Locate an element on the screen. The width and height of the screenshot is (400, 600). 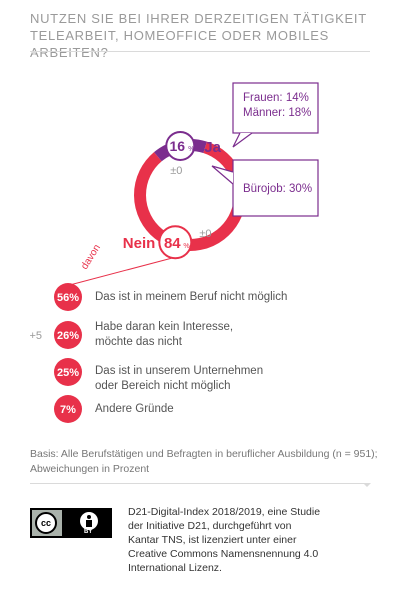
reason-value-3: 25% is located at coordinates (68, 373).